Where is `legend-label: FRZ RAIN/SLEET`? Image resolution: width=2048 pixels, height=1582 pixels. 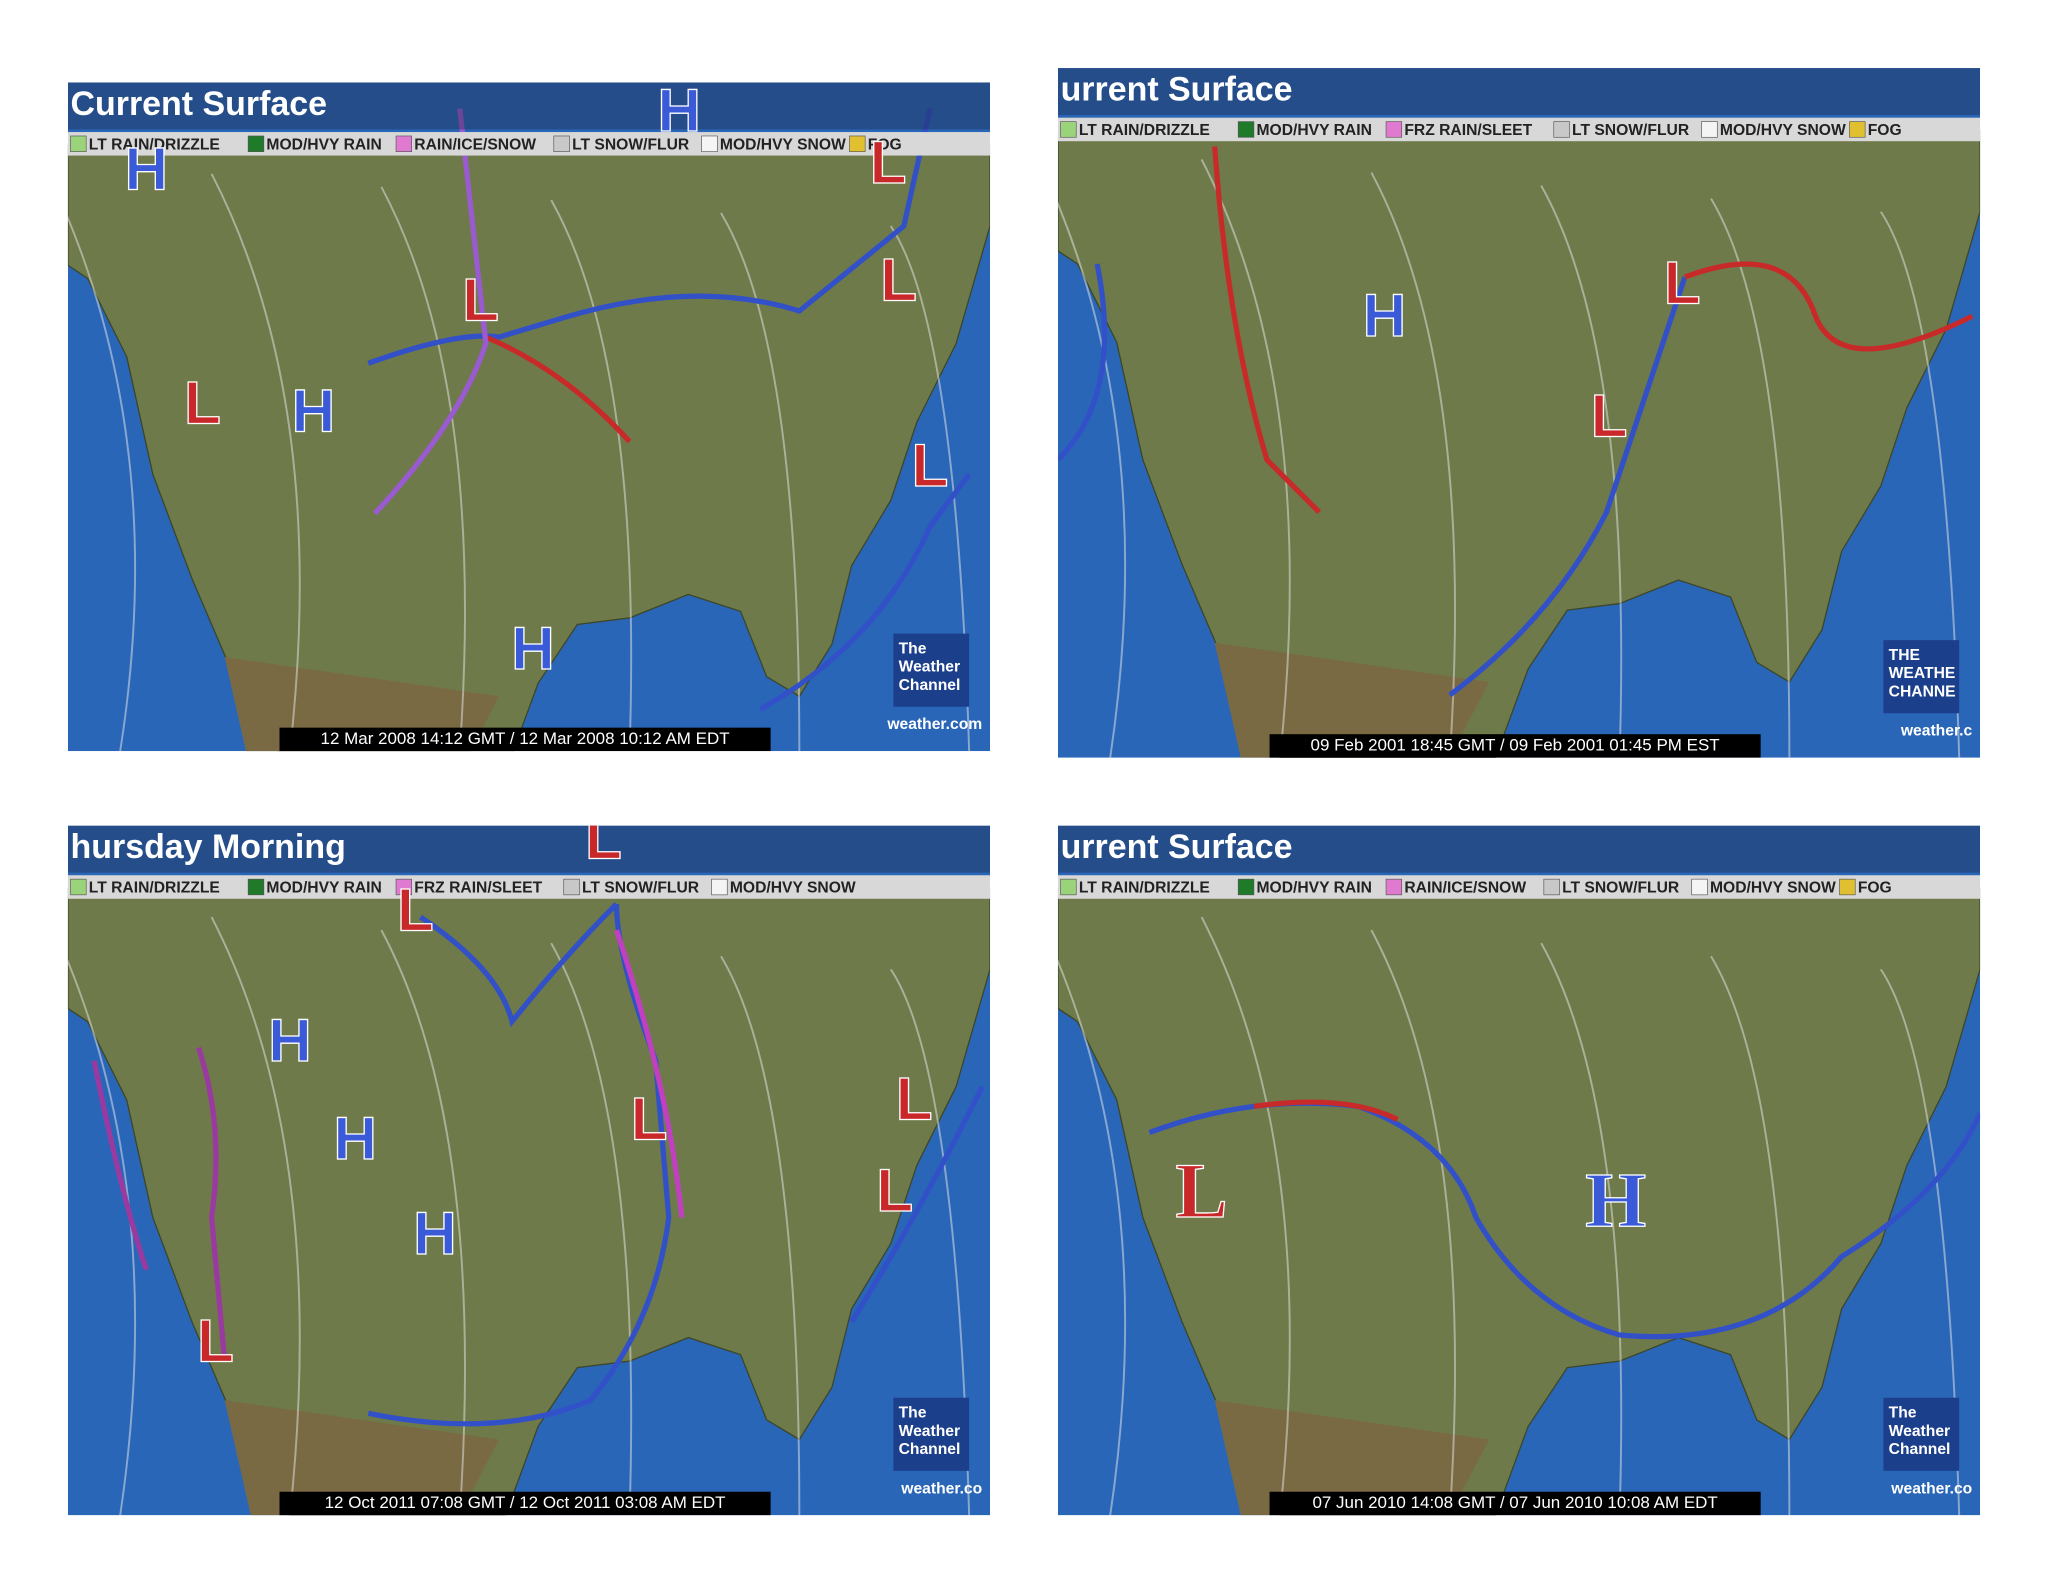
legend-label: FRZ RAIN/SLEET is located at coordinates (1468, 130).